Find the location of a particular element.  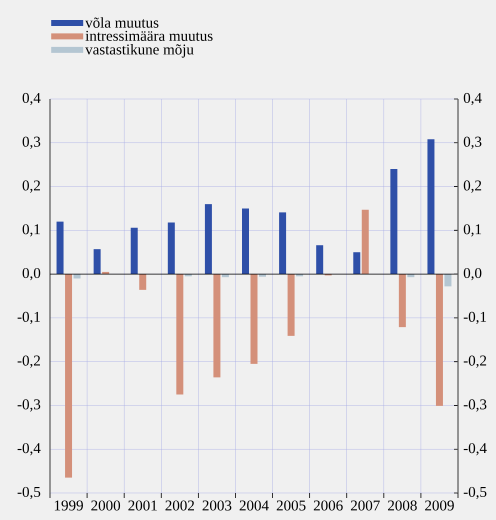

y-tick-label: 0,0 is located at coordinates (31, 274).